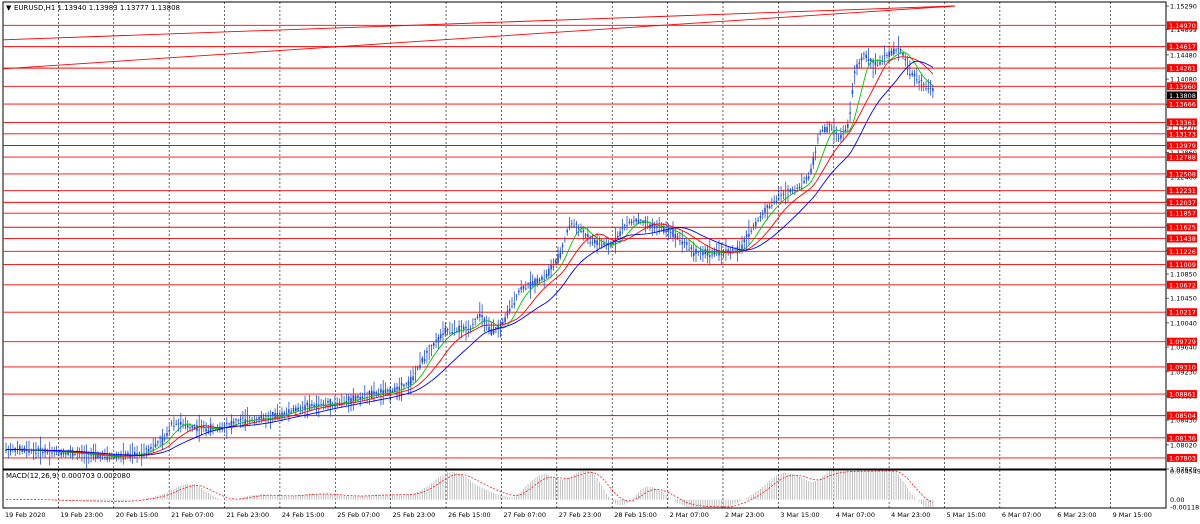  I want to click on level-label: 1.11009, so click(1182, 265).